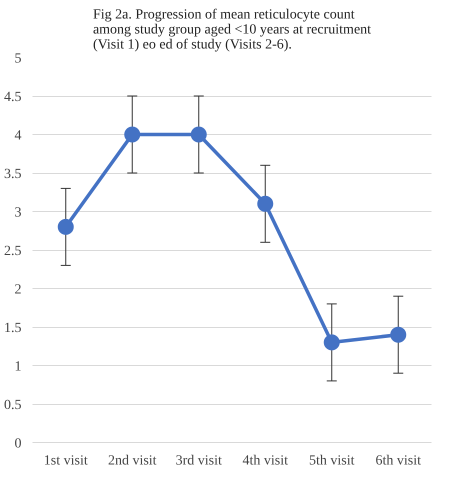  Describe the element at coordinates (13, 328) in the screenshot. I see `y-tick-label: 1.5` at that location.